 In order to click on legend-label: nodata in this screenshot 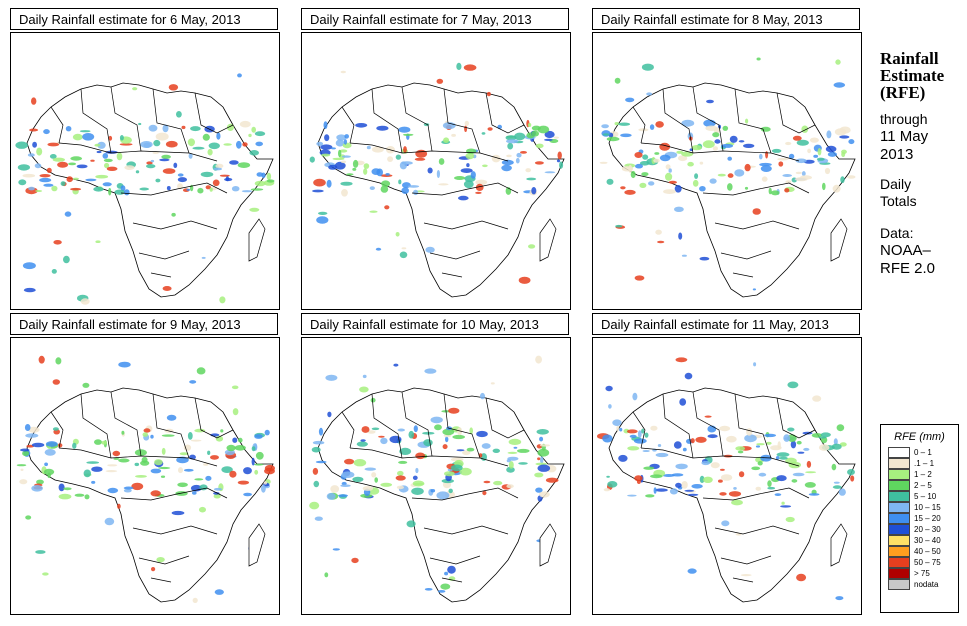, I will do `click(926, 584)`.